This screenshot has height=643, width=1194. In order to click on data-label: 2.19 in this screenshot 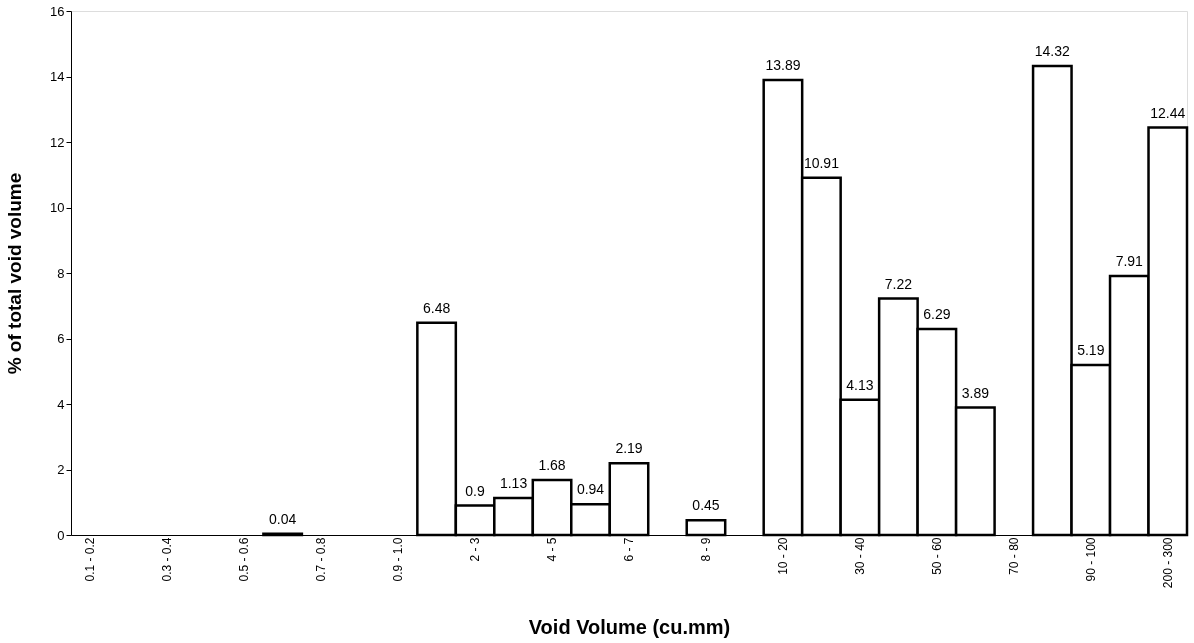, I will do `click(629, 448)`.